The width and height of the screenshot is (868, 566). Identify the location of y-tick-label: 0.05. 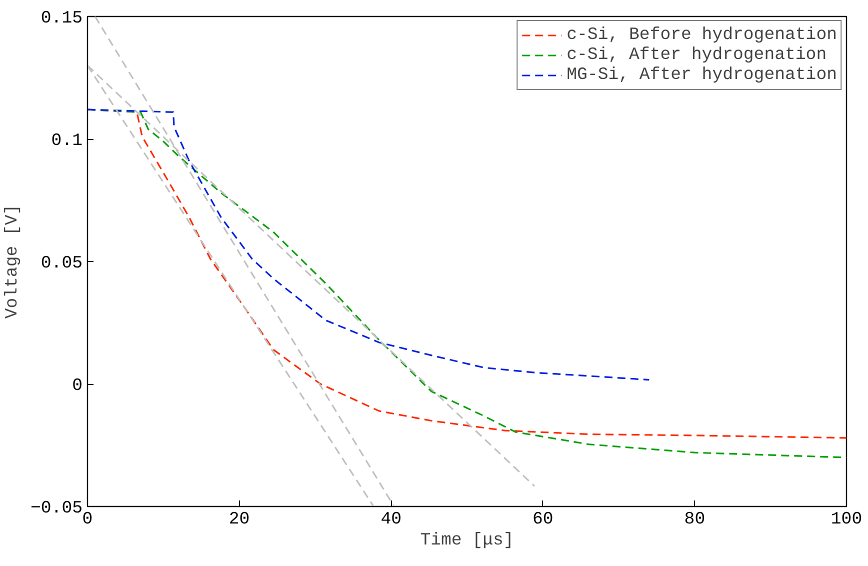
(61, 264).